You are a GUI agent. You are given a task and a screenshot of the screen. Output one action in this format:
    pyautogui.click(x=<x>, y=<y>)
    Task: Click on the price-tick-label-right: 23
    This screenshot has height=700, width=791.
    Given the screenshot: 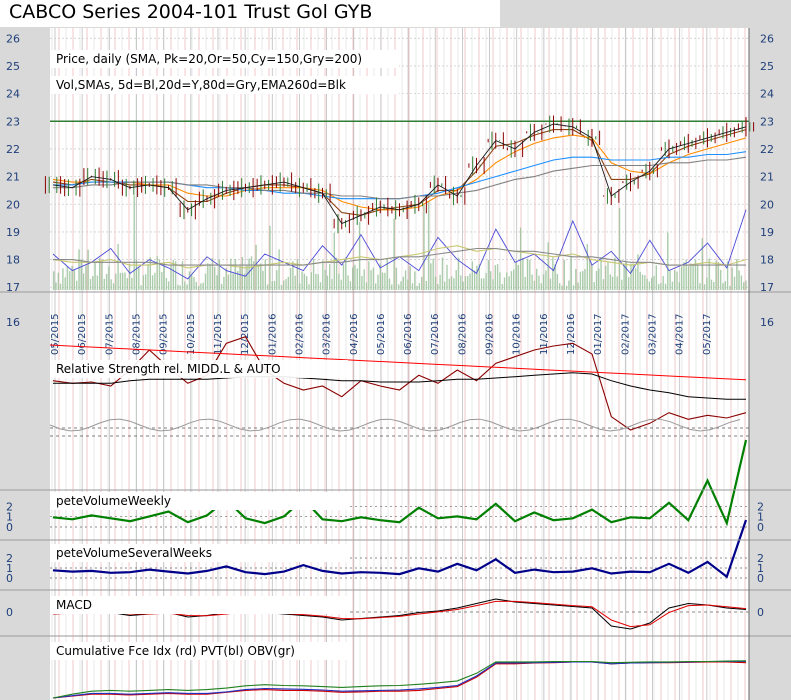 What is the action you would take?
    pyautogui.click(x=767, y=121)
    